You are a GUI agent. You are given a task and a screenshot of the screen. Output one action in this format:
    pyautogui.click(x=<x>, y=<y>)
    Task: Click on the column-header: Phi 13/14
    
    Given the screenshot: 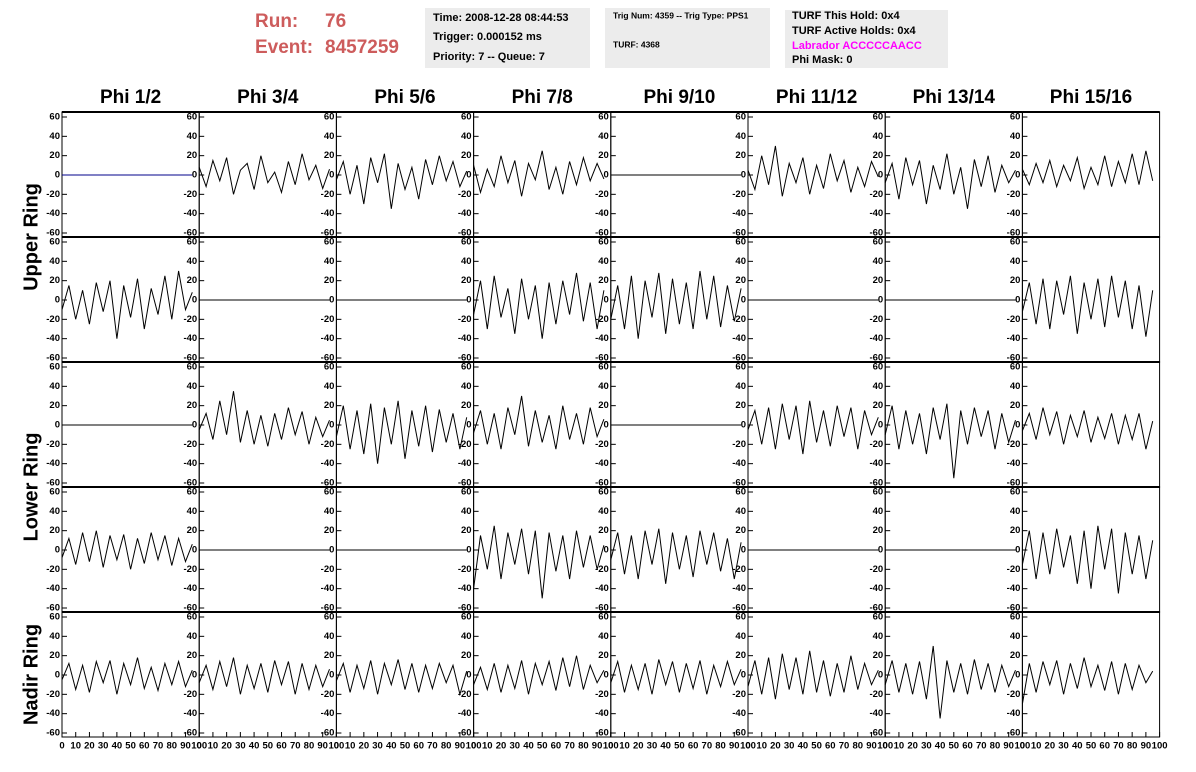 What is the action you would take?
    pyautogui.click(x=954, y=97)
    